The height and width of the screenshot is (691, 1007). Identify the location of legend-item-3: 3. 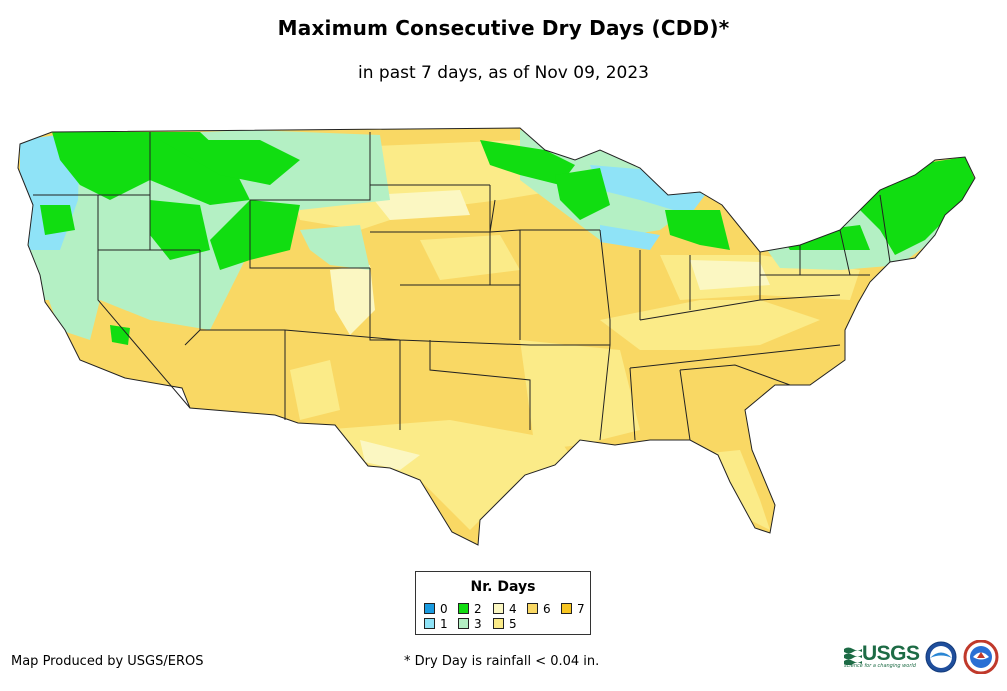
(470, 624).